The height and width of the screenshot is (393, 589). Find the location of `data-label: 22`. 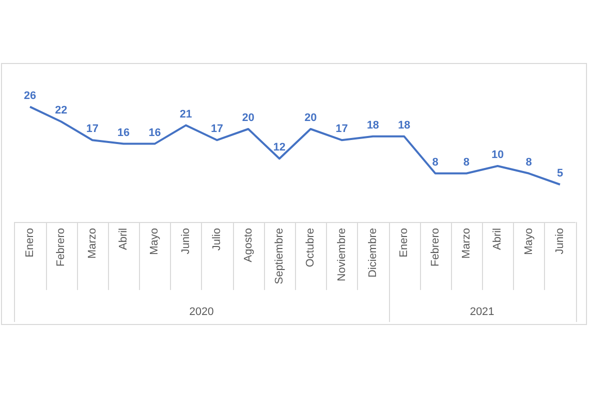

data-label: 22 is located at coordinates (61, 110).